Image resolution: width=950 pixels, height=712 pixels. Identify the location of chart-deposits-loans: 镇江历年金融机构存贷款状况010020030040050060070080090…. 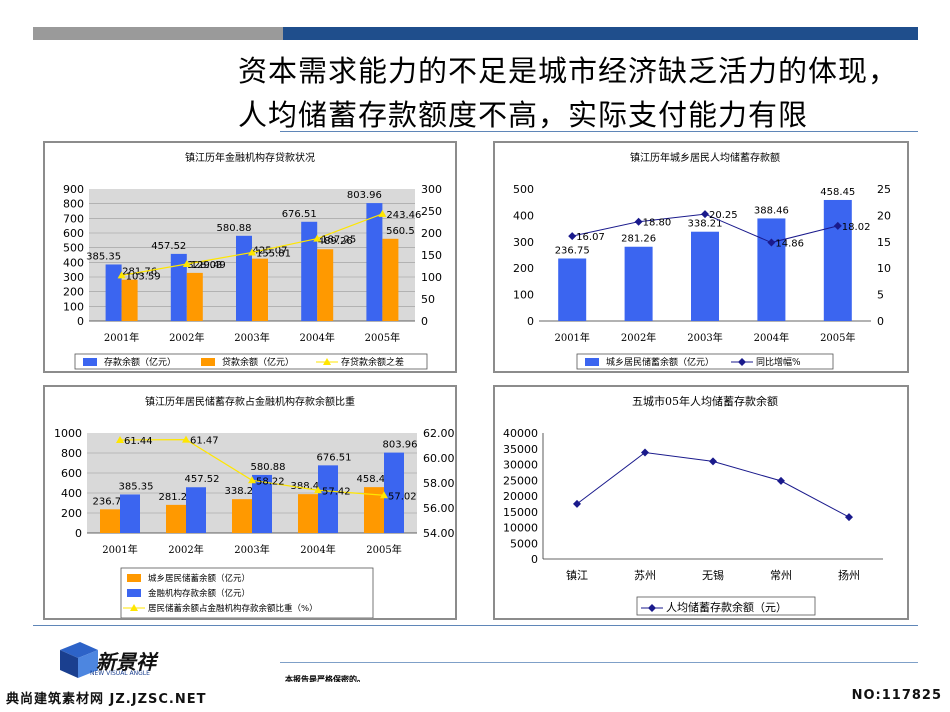
(252, 260).